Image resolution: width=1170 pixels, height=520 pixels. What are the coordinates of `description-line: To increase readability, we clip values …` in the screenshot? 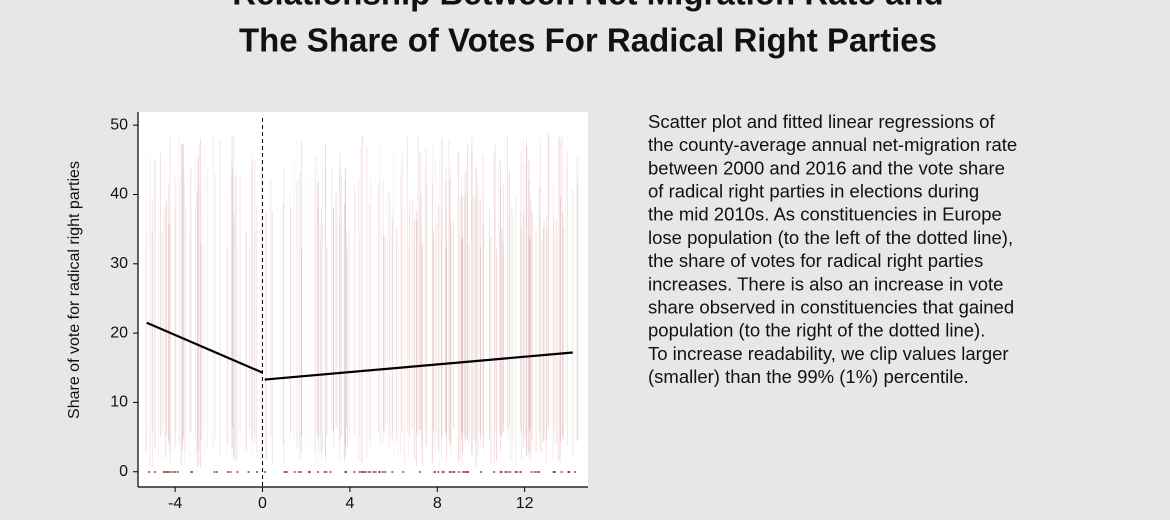 It's located at (828, 353).